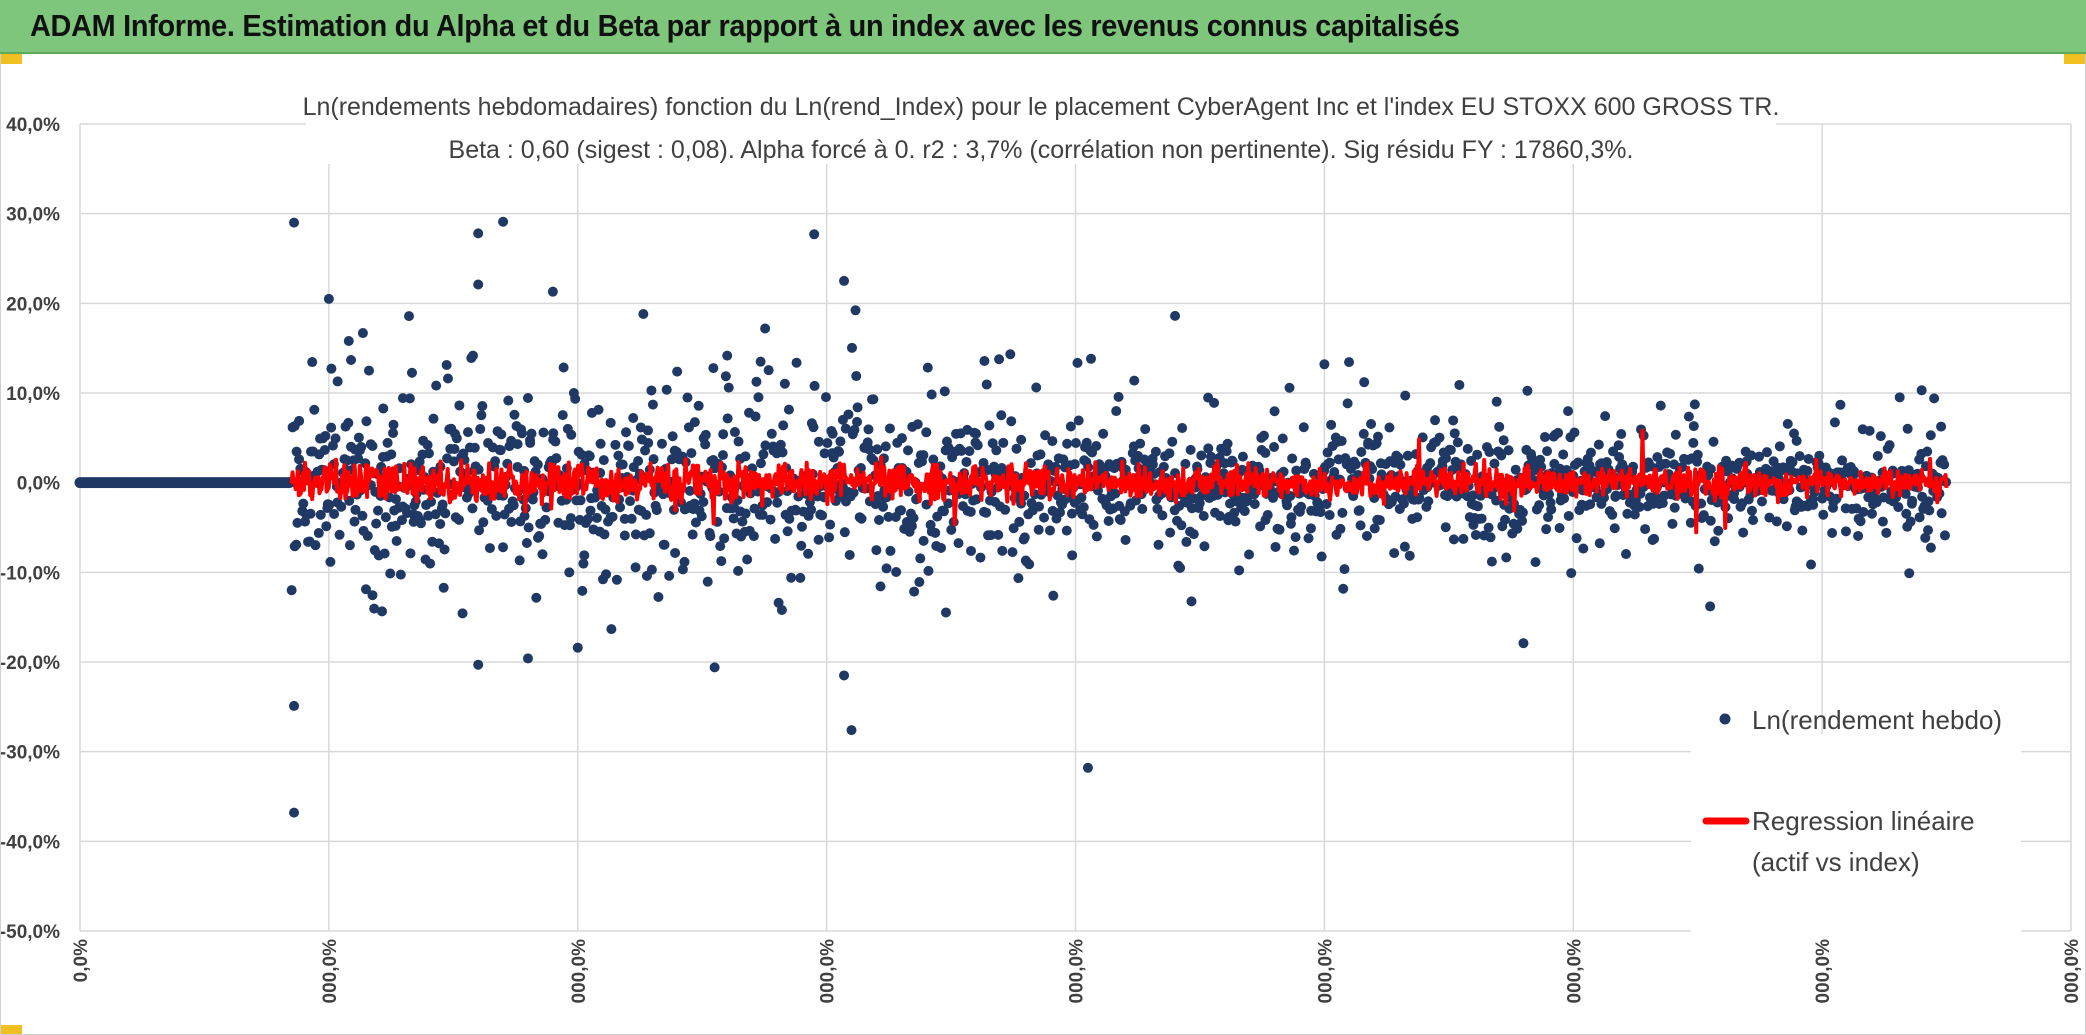  Describe the element at coordinates (184, 483) in the screenshot. I see `flat-segment-layer` at that location.